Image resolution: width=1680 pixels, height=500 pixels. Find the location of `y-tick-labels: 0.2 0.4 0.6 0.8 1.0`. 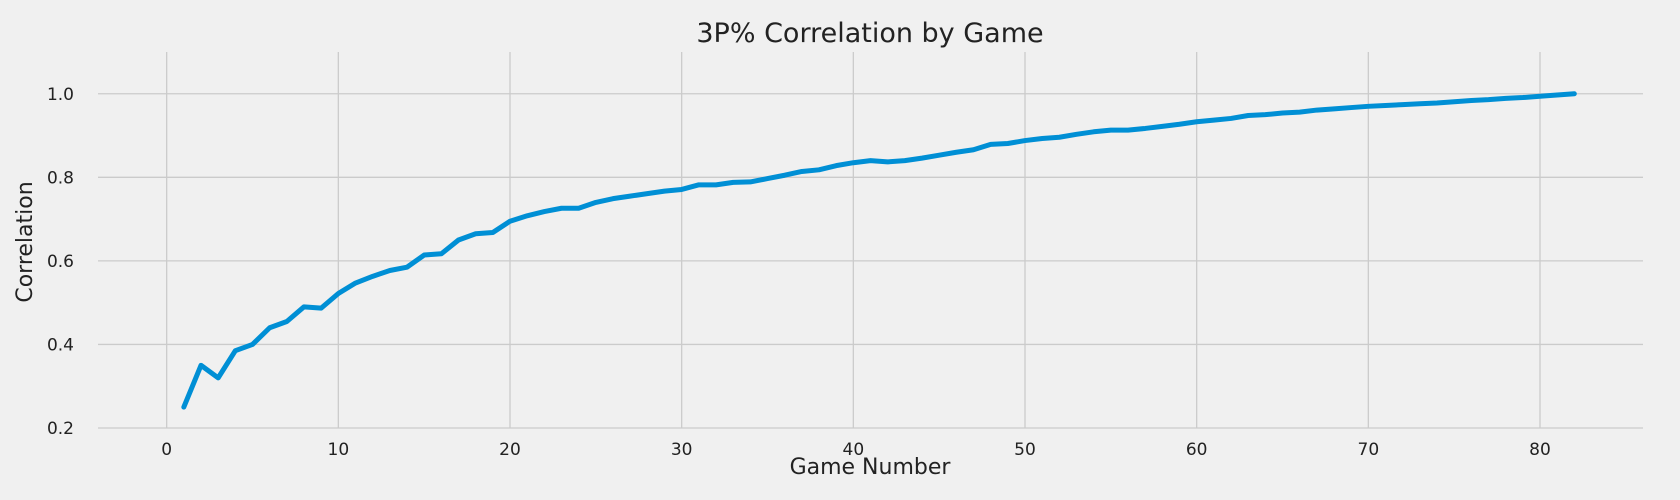

y-tick-labels: 0.2 0.4 0.6 0.8 1.0 is located at coordinates (60, 262).